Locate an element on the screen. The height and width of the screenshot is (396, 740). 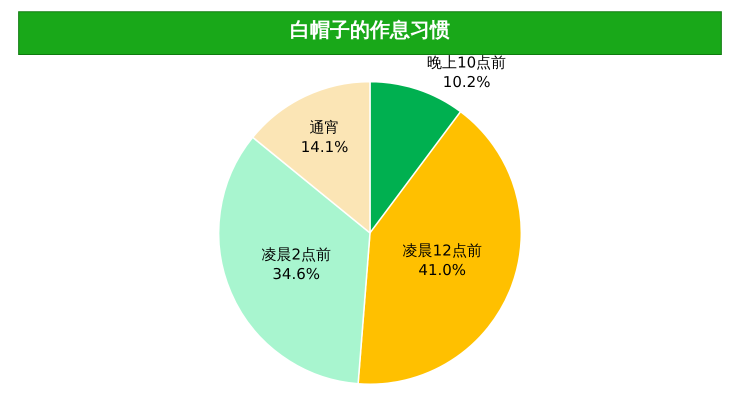
slice-label: 通宵 is located at coordinates (325, 127).